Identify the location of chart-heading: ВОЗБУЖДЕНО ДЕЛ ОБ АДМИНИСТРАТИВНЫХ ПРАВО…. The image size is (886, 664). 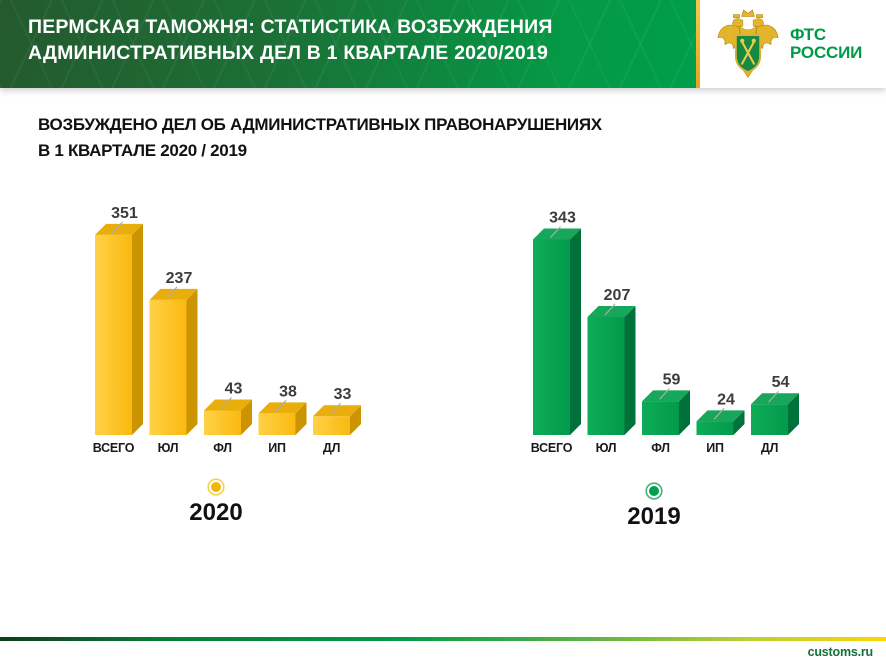
(320, 138).